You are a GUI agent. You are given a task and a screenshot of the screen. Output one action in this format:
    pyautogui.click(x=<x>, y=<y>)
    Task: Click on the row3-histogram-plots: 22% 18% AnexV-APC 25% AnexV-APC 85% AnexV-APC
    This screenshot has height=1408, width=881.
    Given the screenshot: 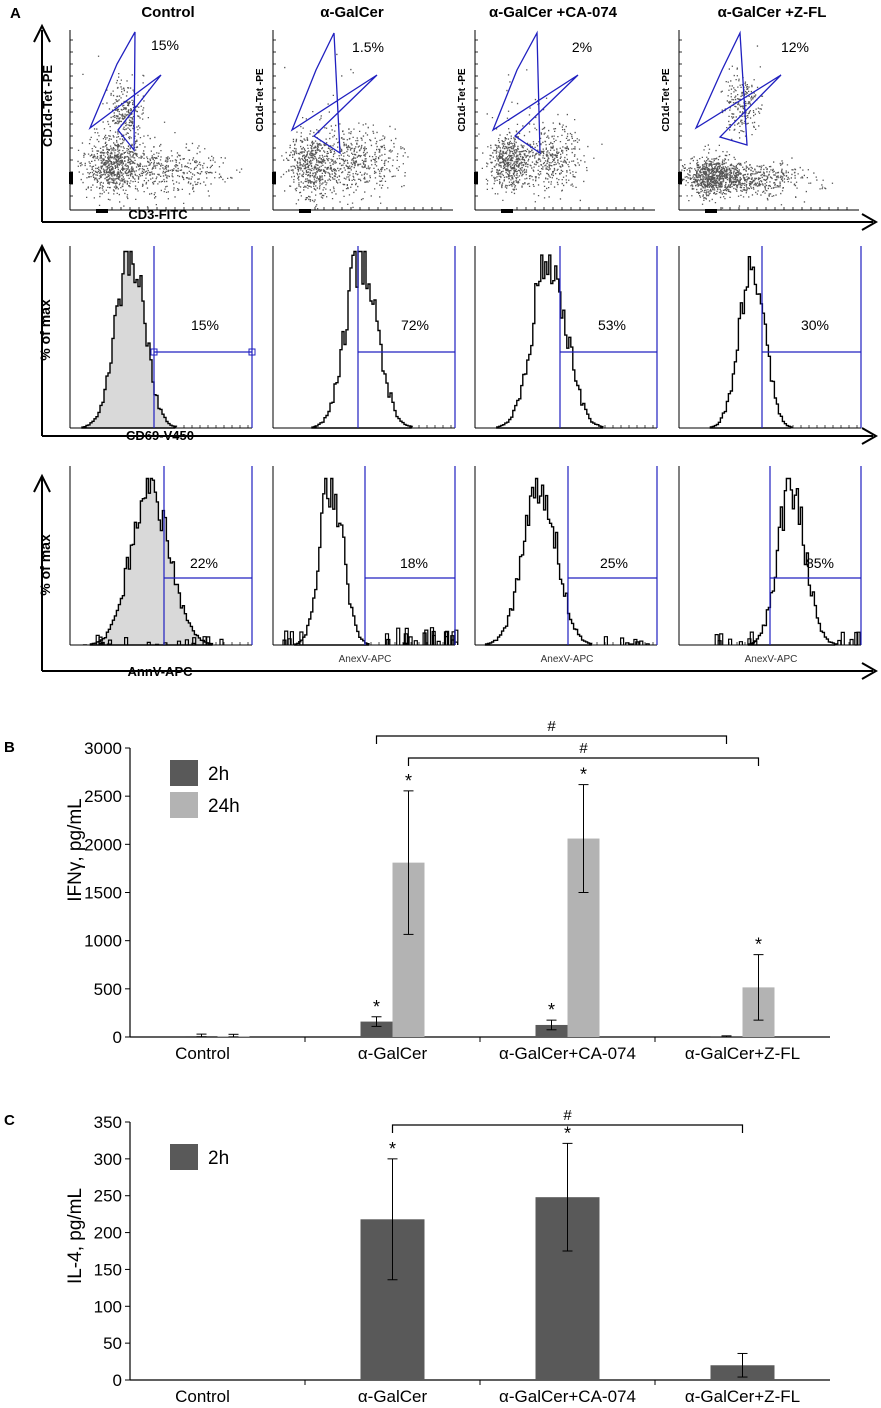 What is the action you would take?
    pyautogui.click(x=465, y=565)
    